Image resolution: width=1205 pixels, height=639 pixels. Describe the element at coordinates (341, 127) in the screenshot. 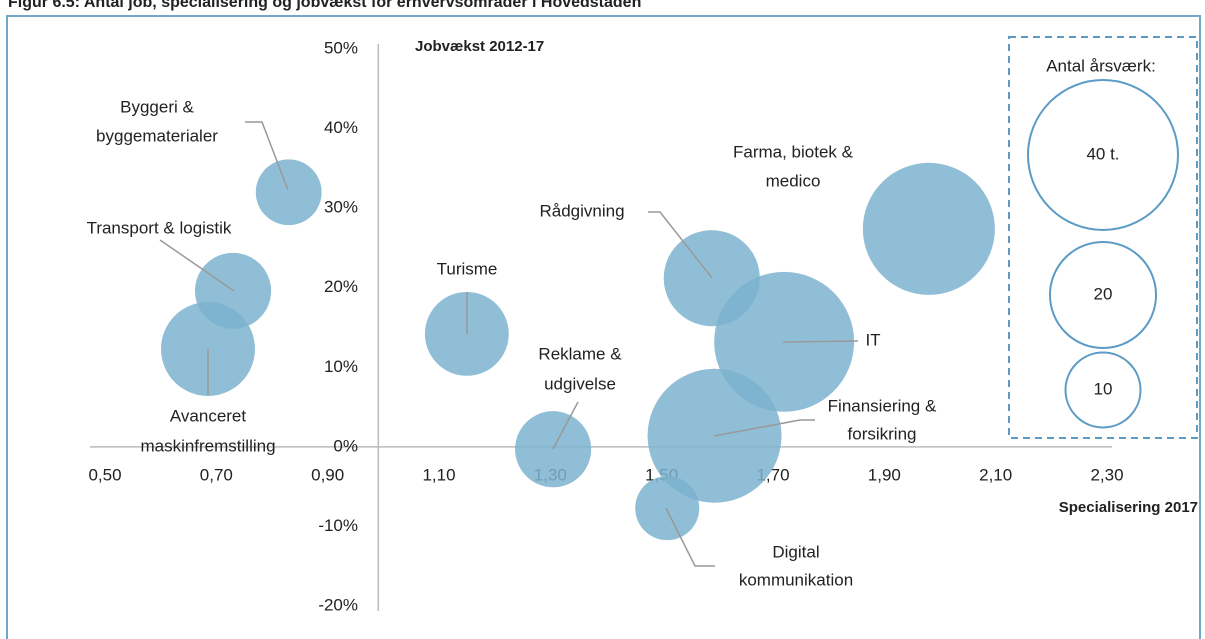

I see `y-tick-label: 40%` at that location.